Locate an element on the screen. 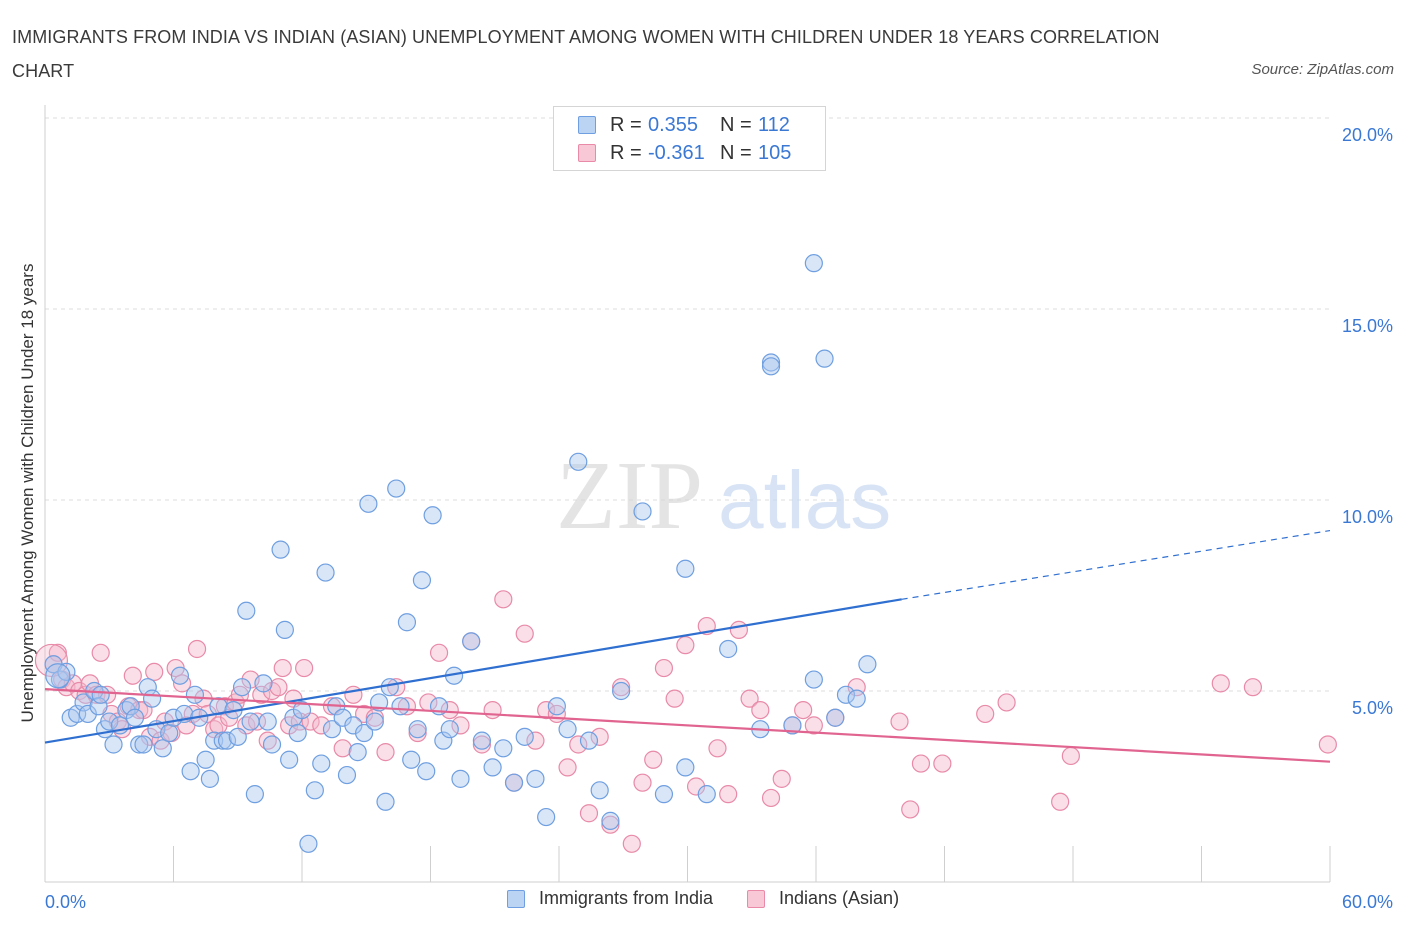 The height and width of the screenshot is (930, 1406). correlation-legend: R = 0.355 N = 112 R = -0.361 N = 105 is located at coordinates (689, 138).